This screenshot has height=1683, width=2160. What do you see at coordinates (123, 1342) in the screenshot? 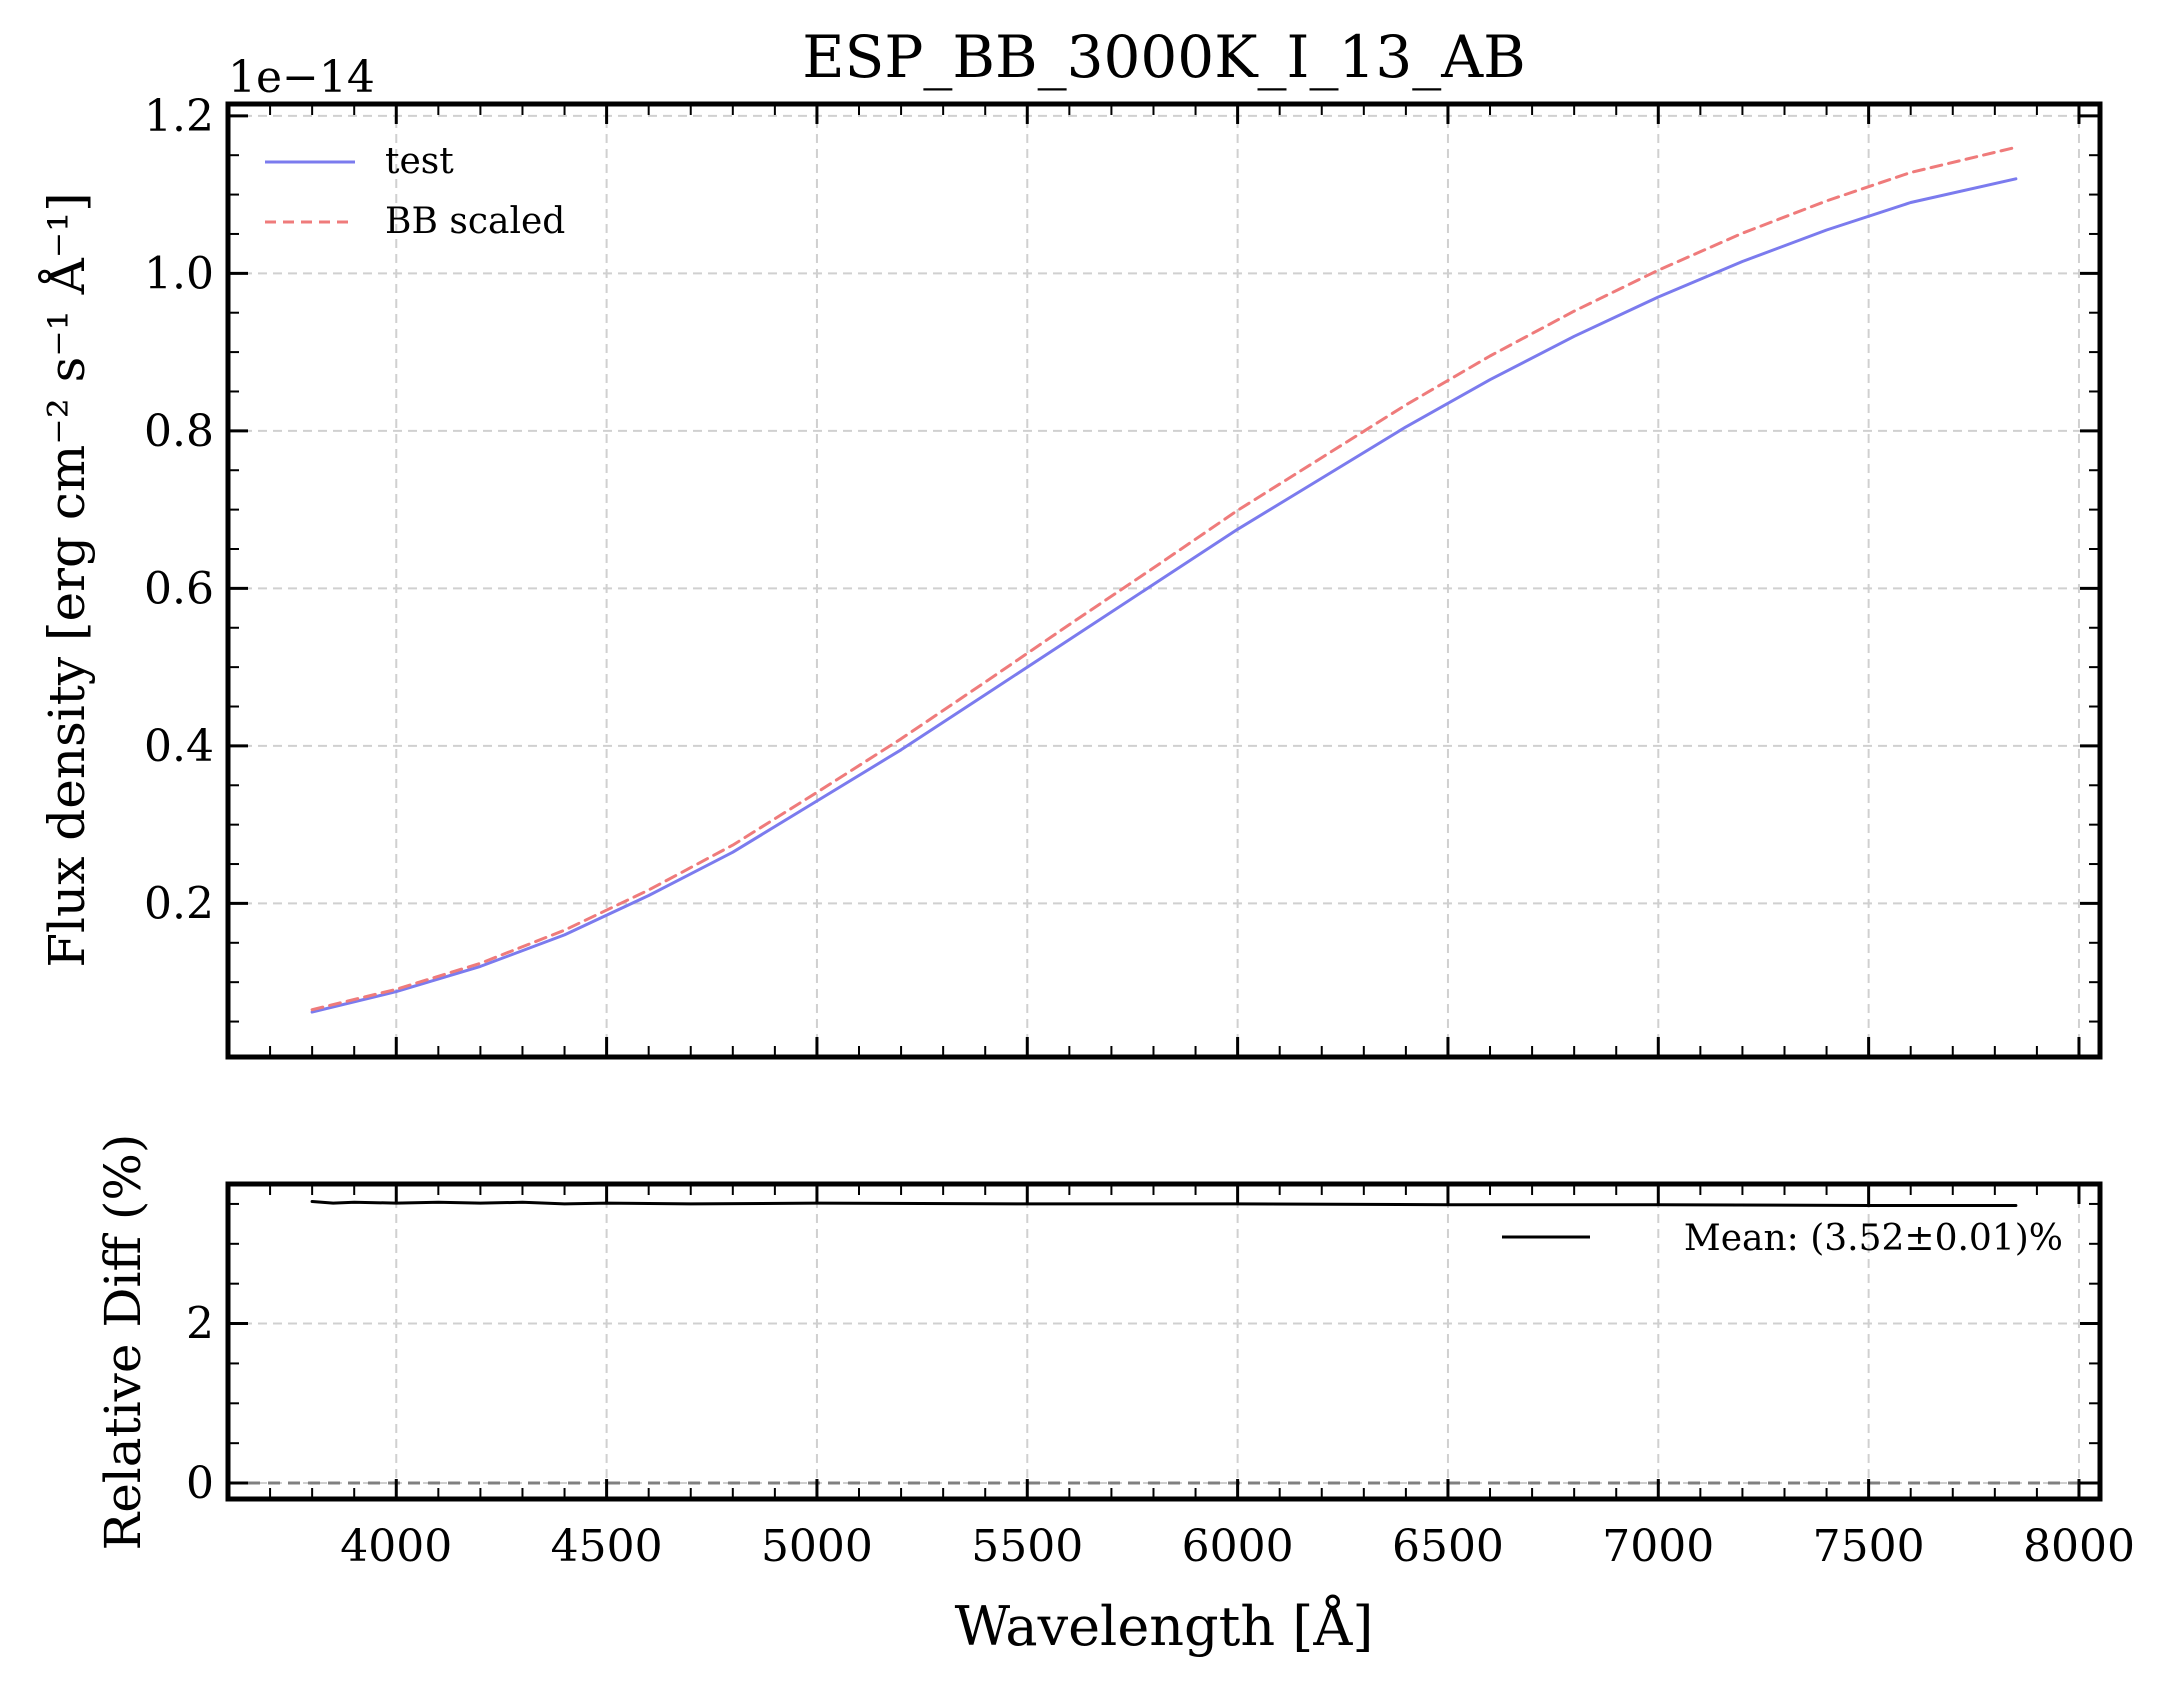
I see `diff-y-axis-label: Relative Diff (%)` at bounding box center [123, 1342].